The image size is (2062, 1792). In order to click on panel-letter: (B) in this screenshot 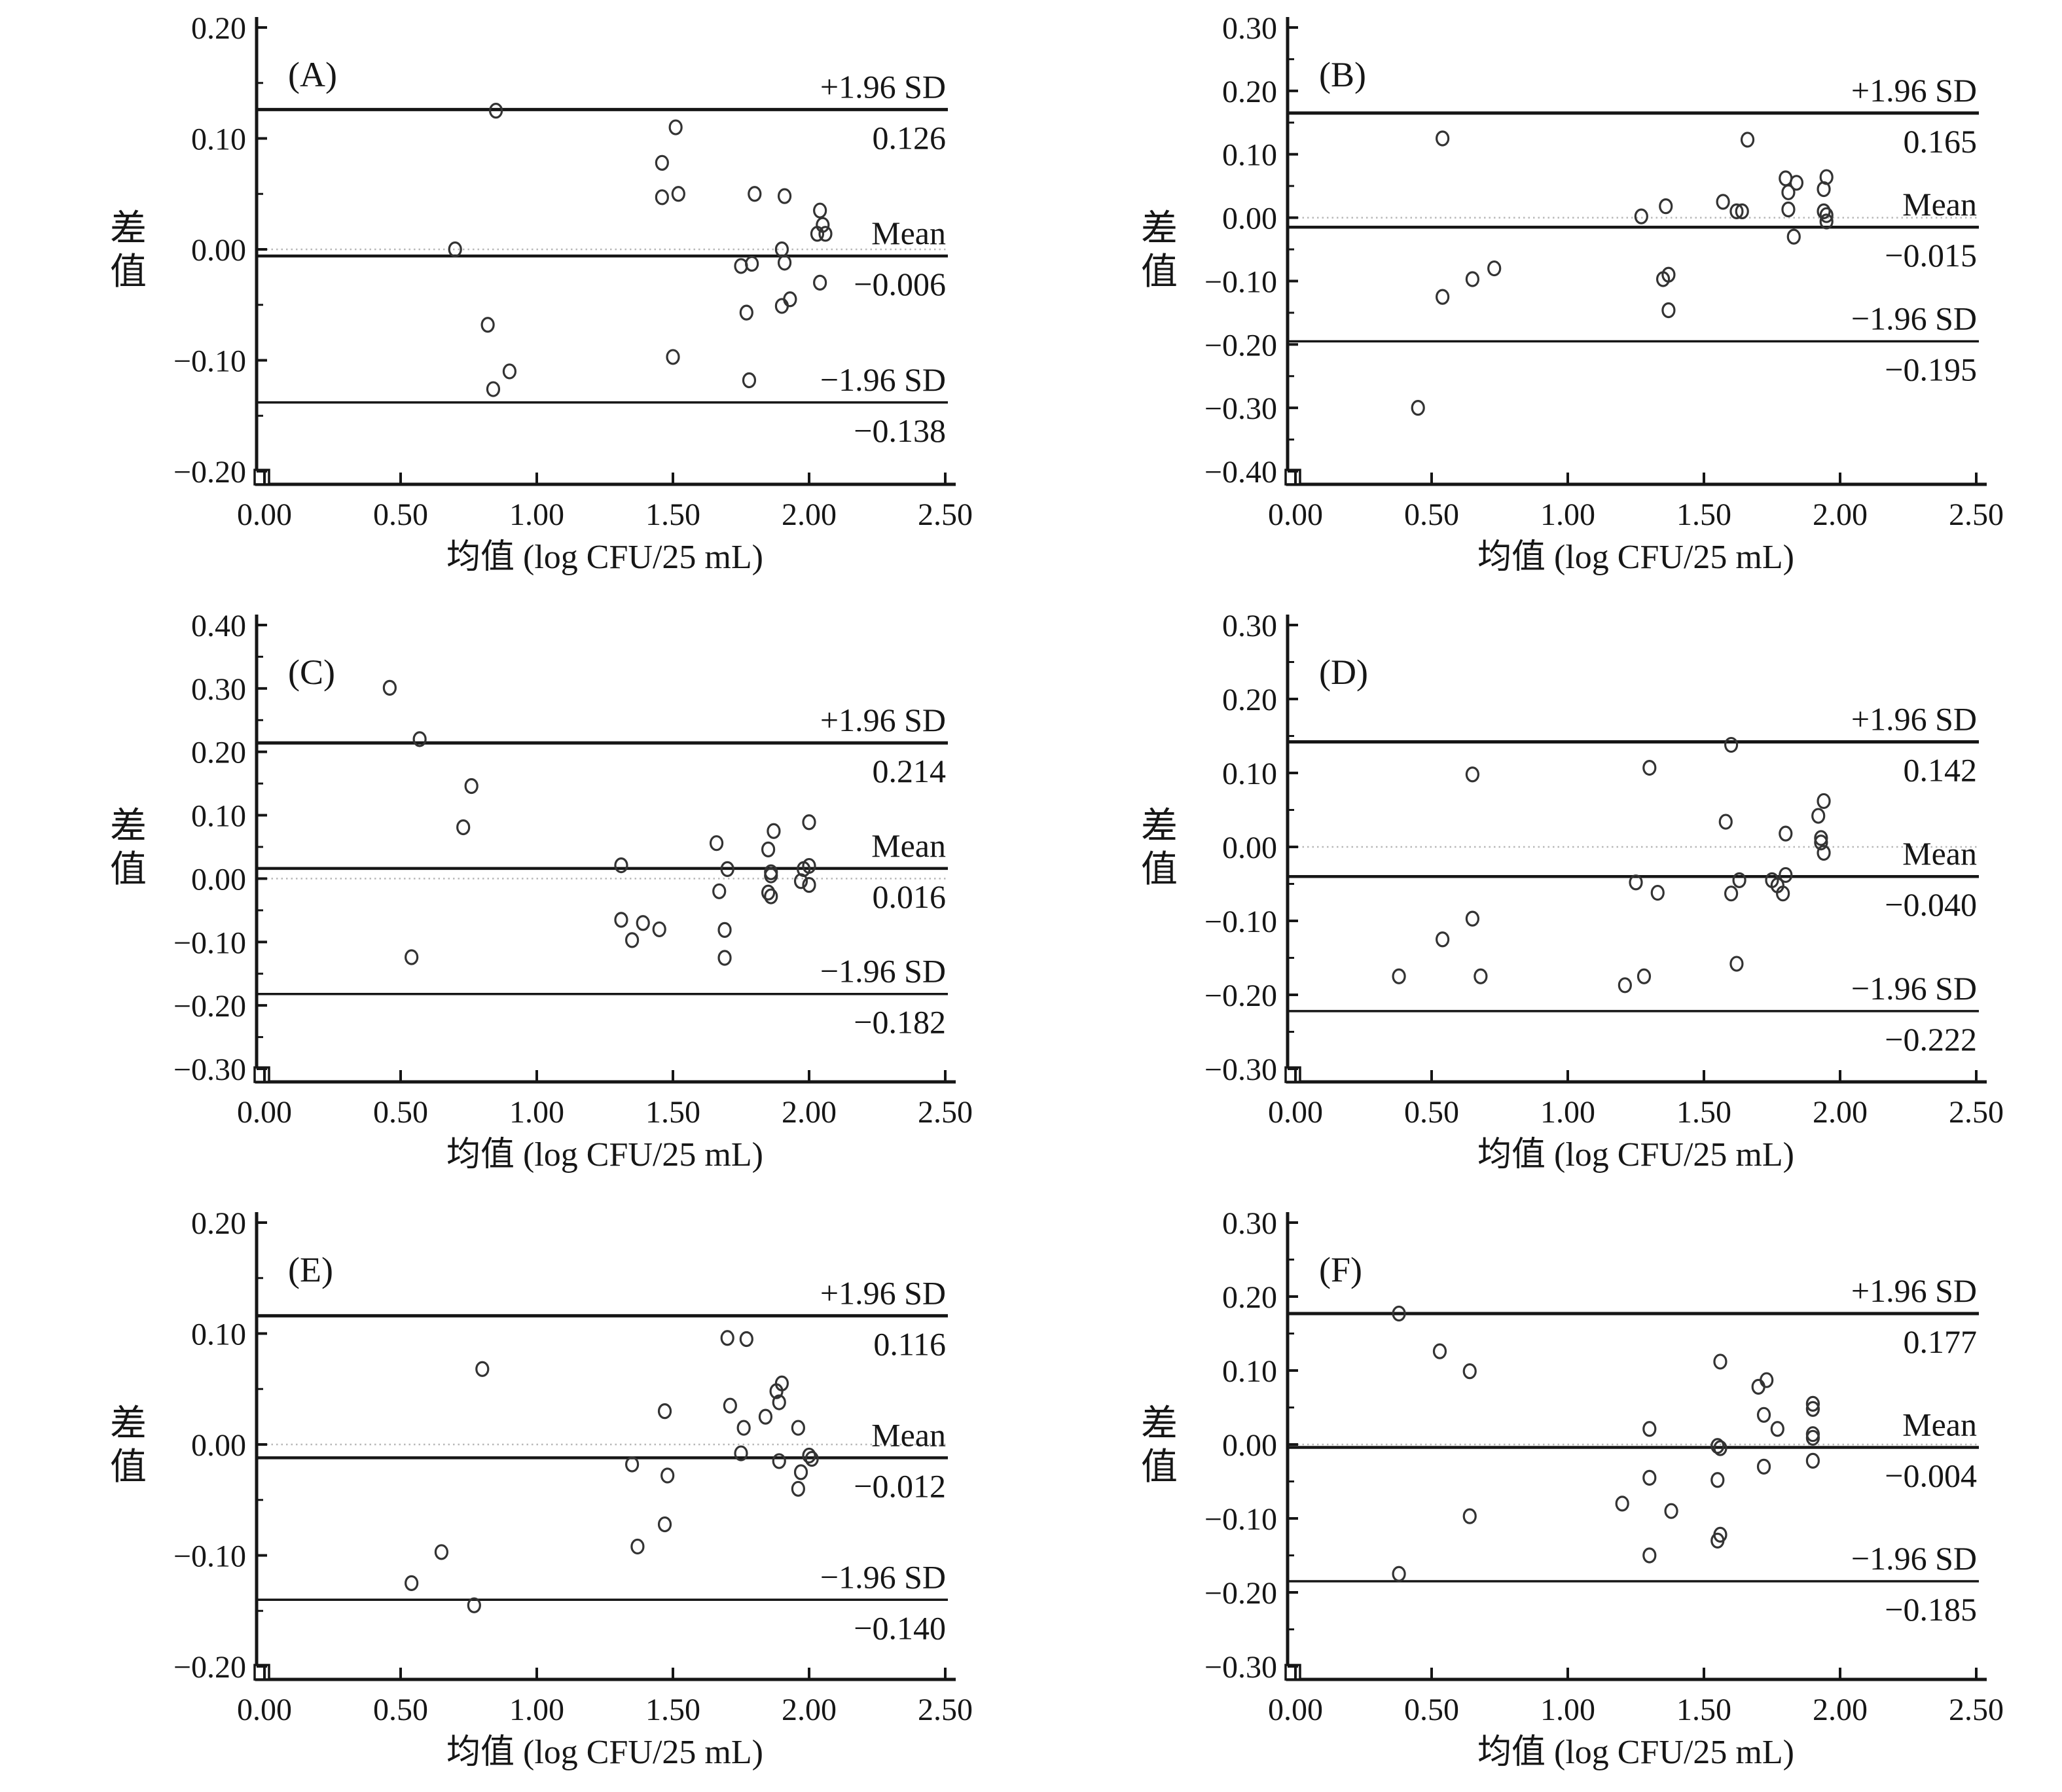, I will do `click(1343, 75)`.